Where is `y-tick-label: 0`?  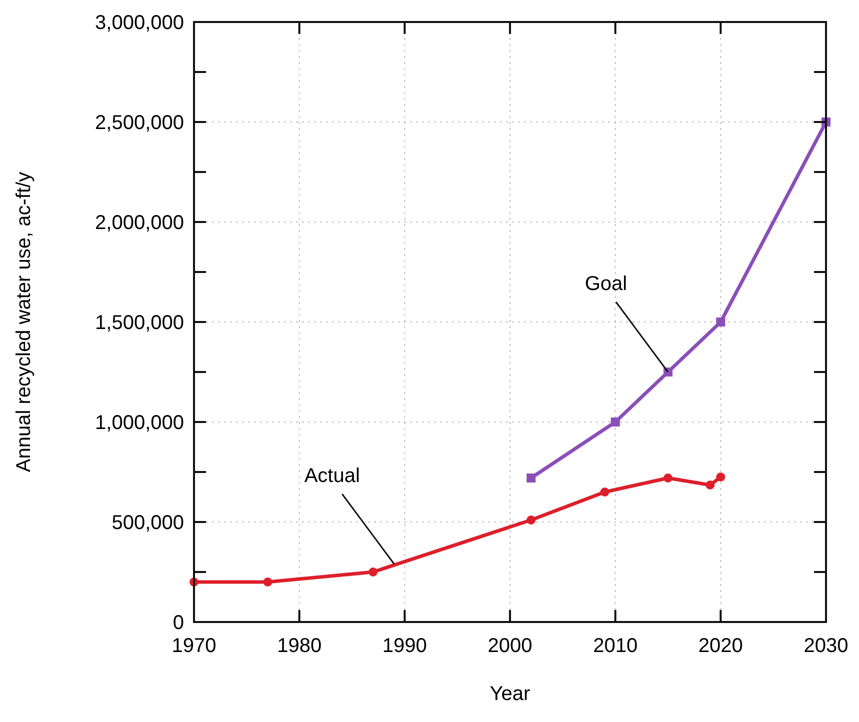 y-tick-label: 0 is located at coordinates (178, 623).